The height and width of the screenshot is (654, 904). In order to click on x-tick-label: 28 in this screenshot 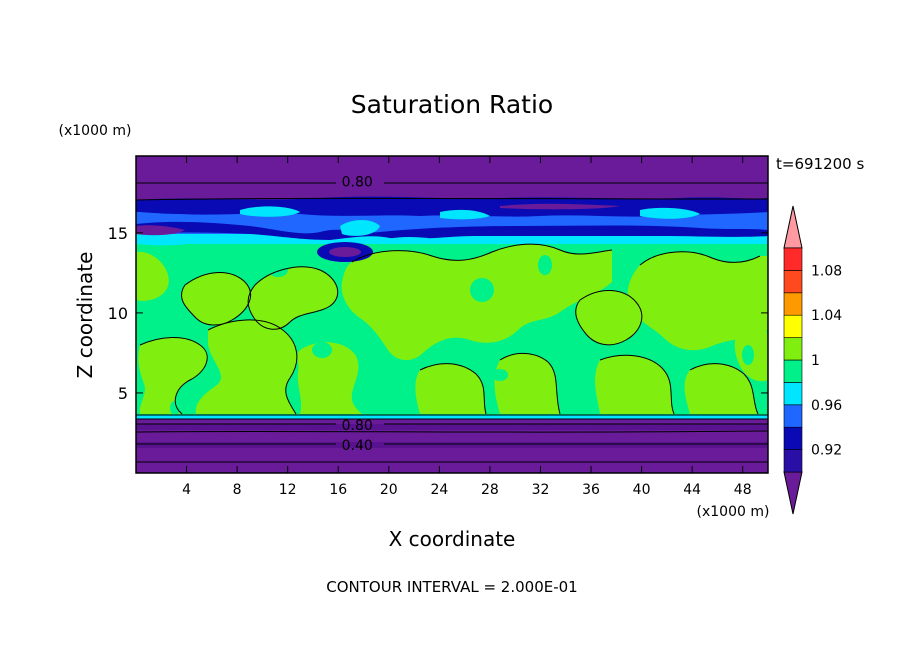, I will do `click(490, 490)`.